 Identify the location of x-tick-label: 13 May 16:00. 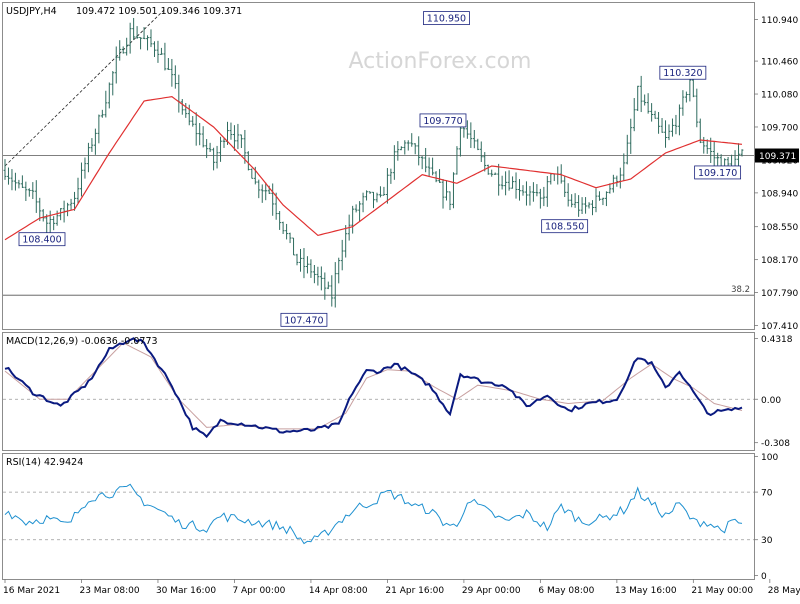
(646, 591).